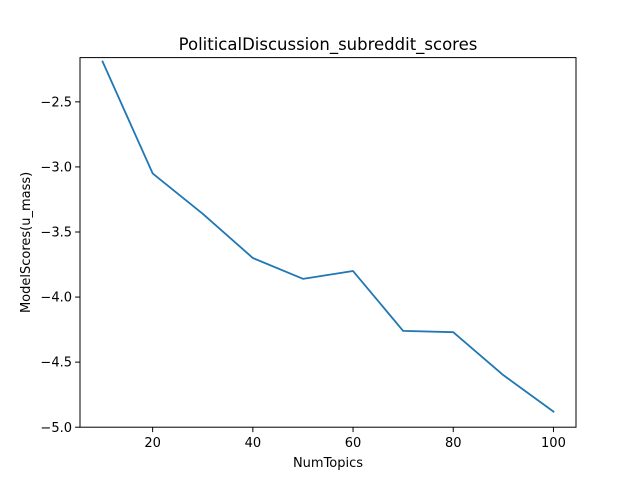 This screenshot has width=640, height=480. I want to click on y-tick-label: −4.0, so click(56, 298).